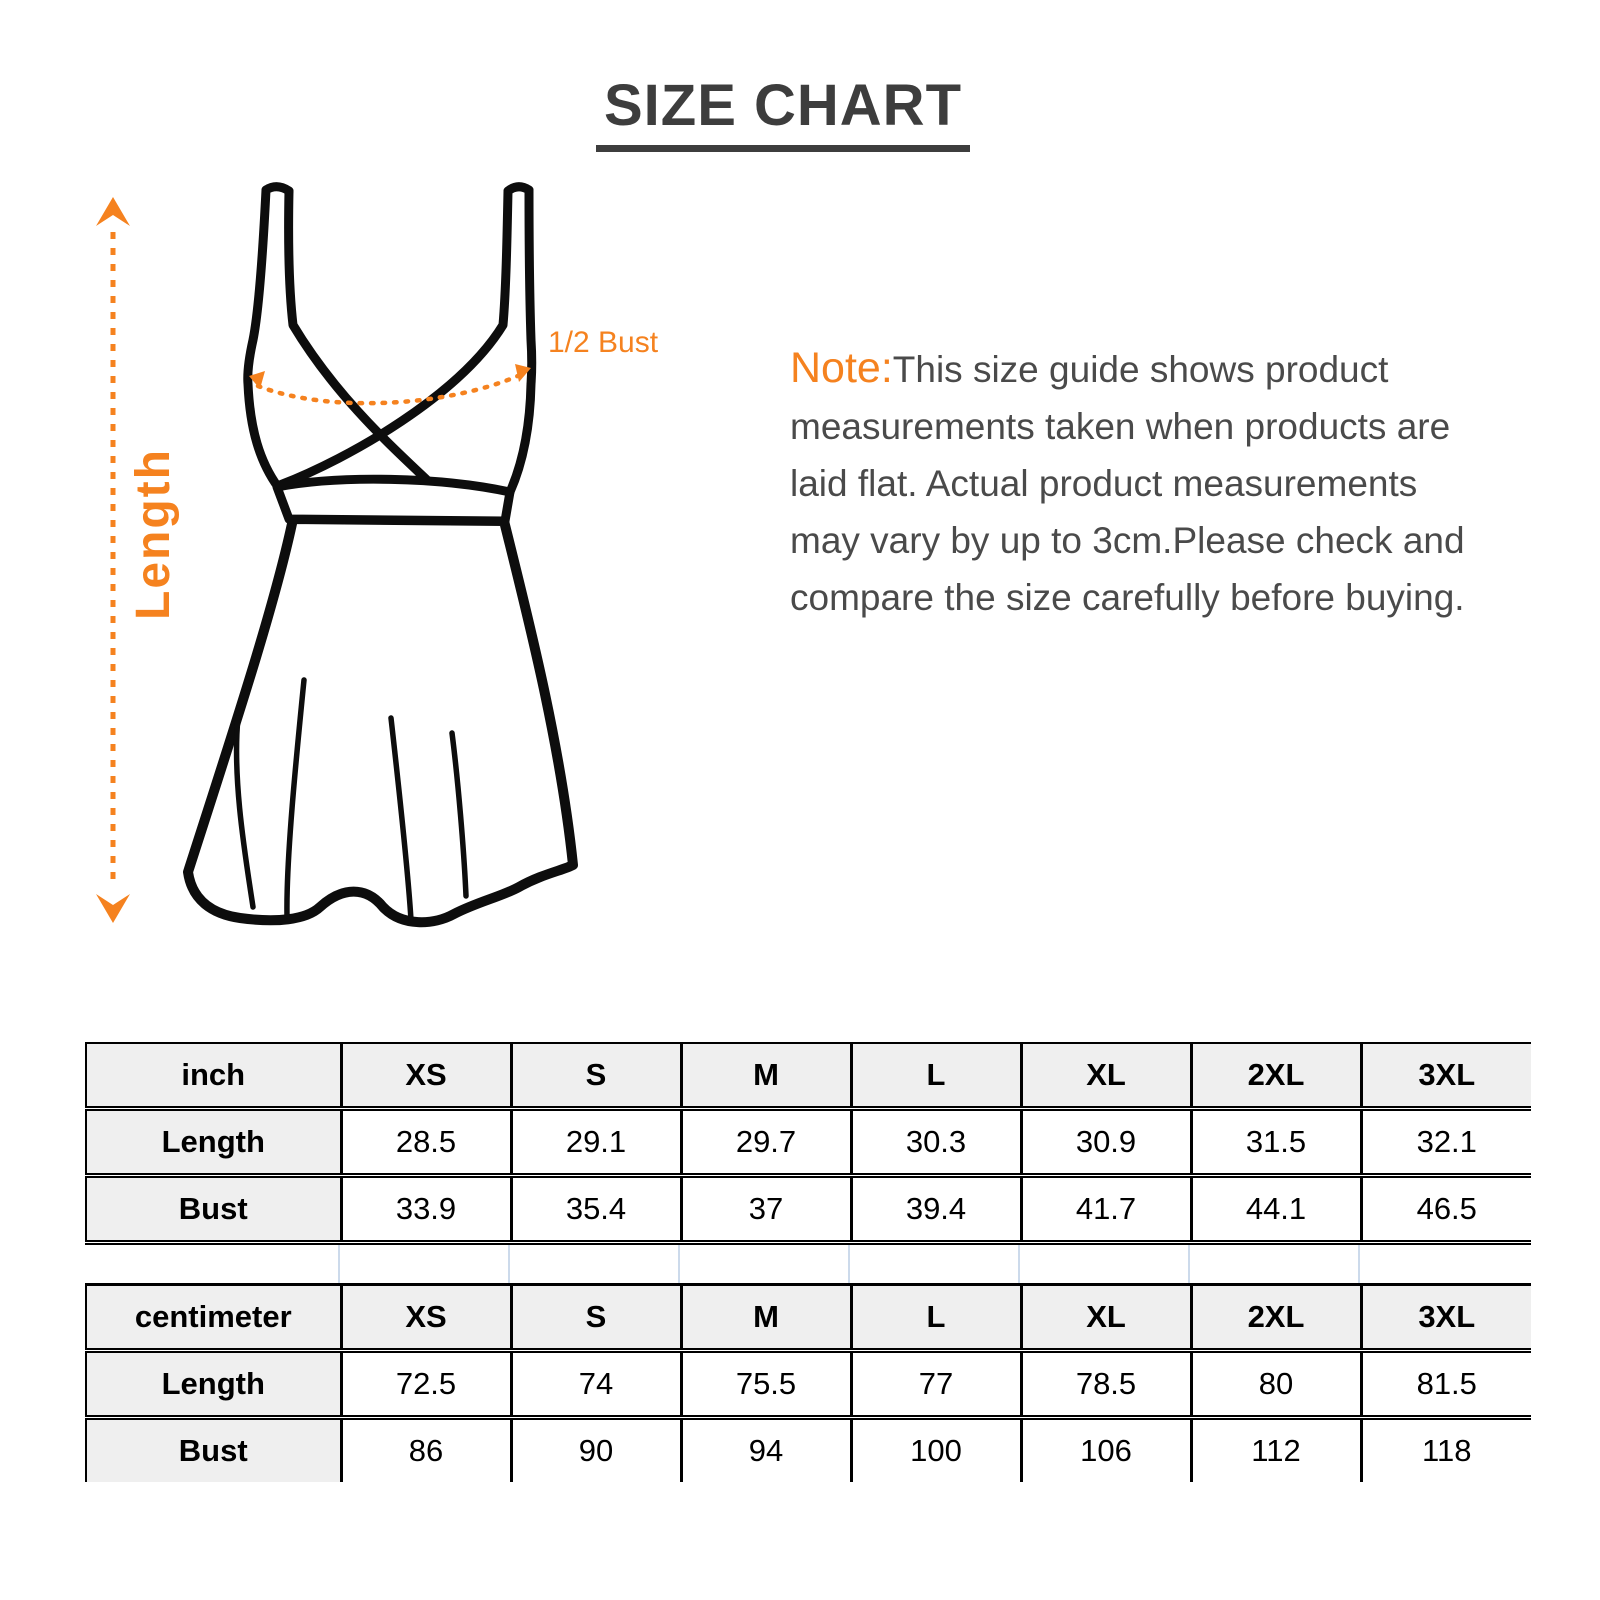 Image resolution: width=1600 pixels, height=1600 pixels. I want to click on size-value-cell: 33.9, so click(427, 1209).